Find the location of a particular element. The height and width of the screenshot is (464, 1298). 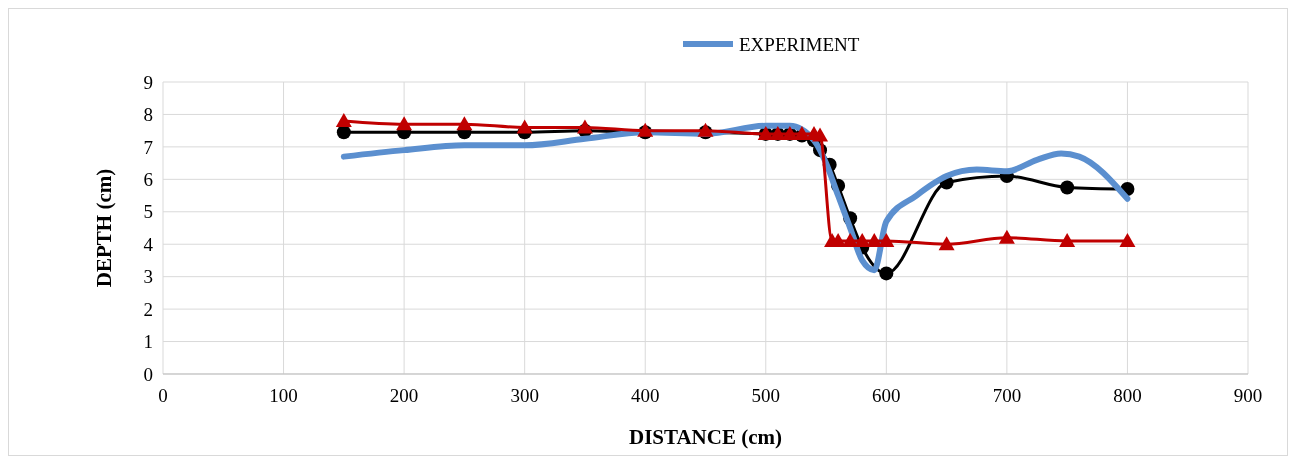

x-tick-label: 900 is located at coordinates (1248, 395).